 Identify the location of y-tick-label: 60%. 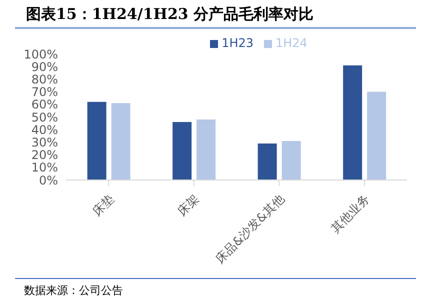
(44, 105).